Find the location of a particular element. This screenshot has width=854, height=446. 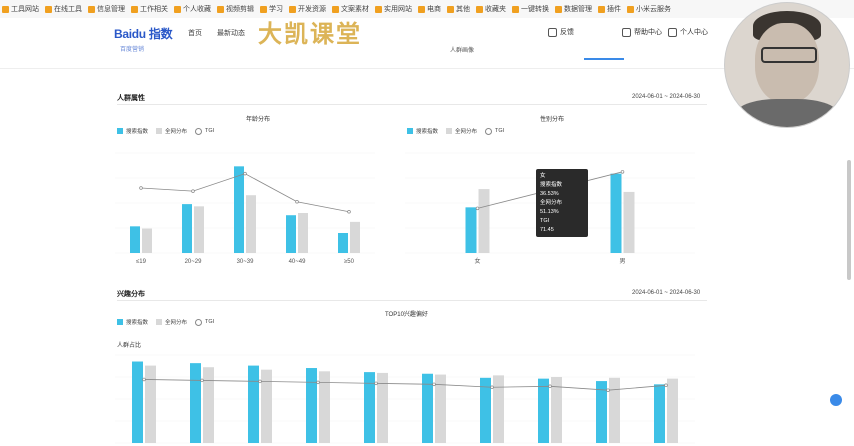

interest-chart-legend: 搜索指数 全网分布 TGI is located at coordinates (169, 322).